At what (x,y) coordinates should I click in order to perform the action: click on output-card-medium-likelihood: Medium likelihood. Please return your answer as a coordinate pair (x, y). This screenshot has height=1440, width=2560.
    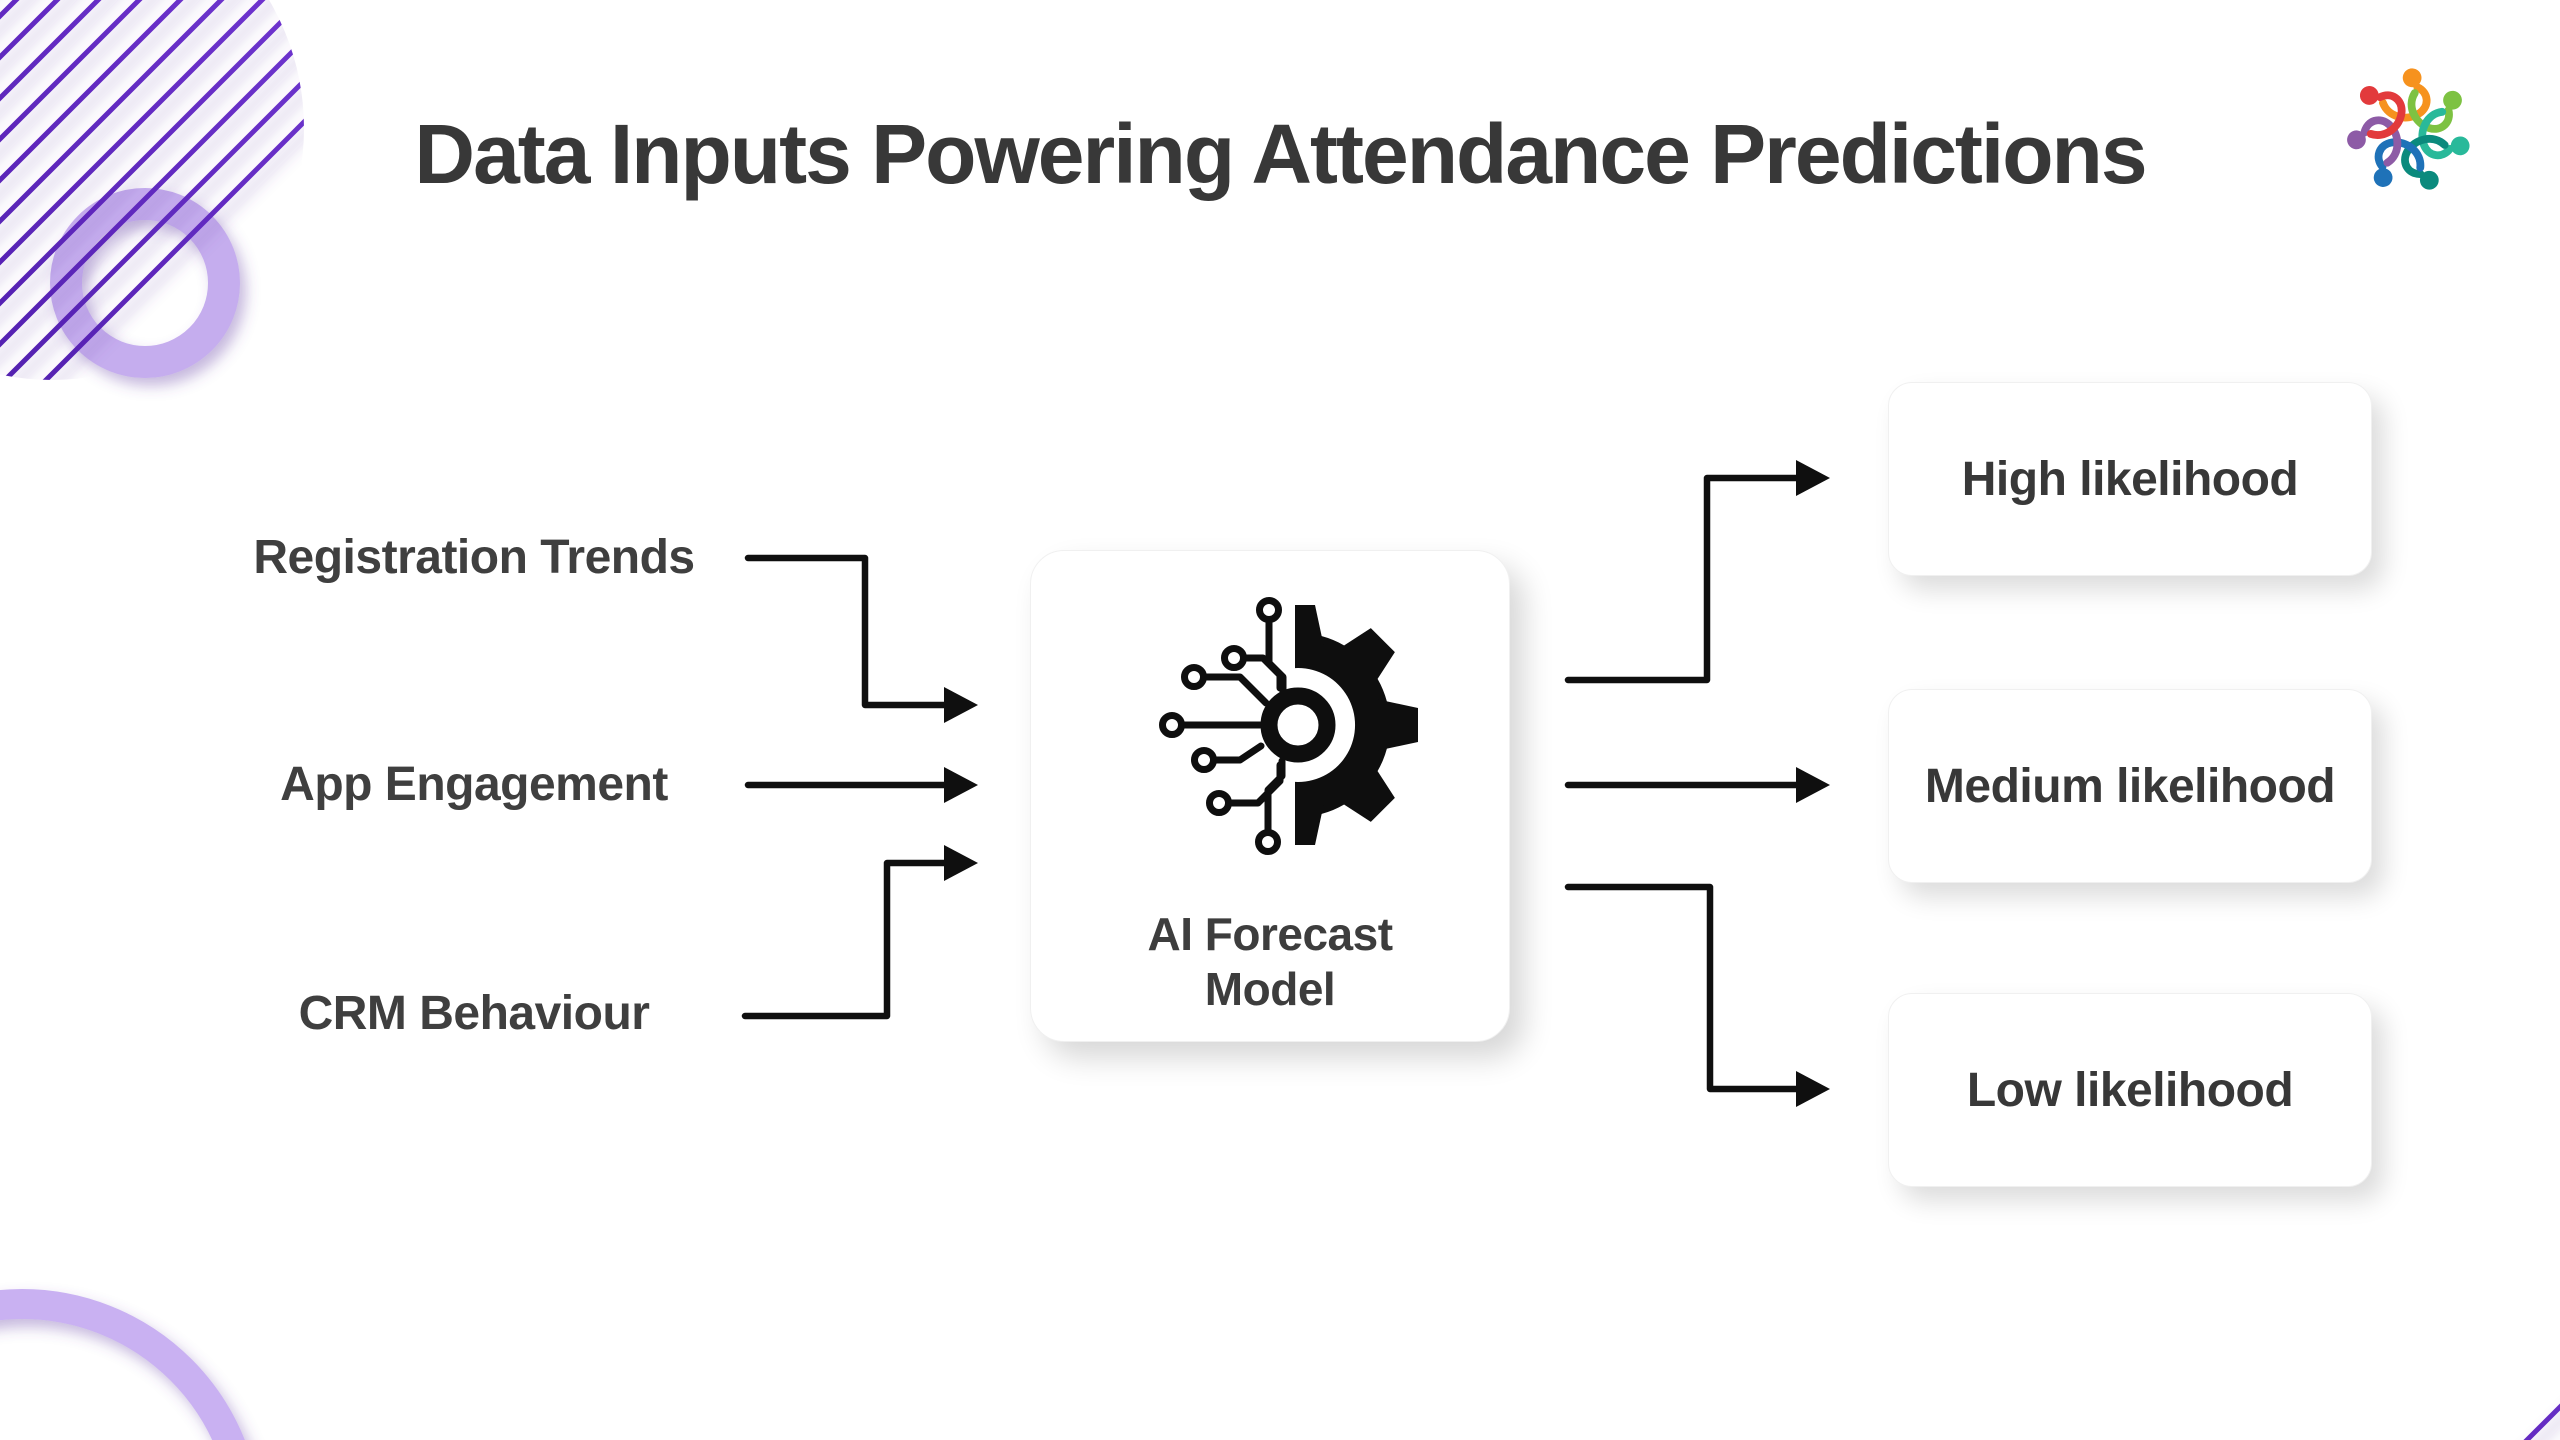
    Looking at the image, I should click on (2130, 786).